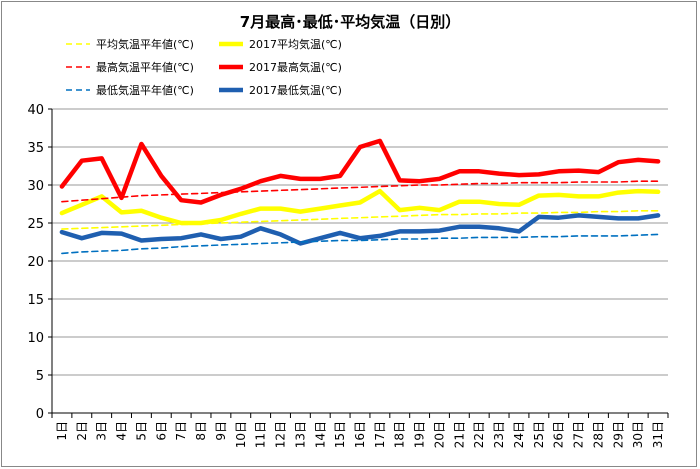 This screenshot has width=700, height=469. Describe the element at coordinates (40, 376) in the screenshot. I see `y-tick-label: 5` at that location.